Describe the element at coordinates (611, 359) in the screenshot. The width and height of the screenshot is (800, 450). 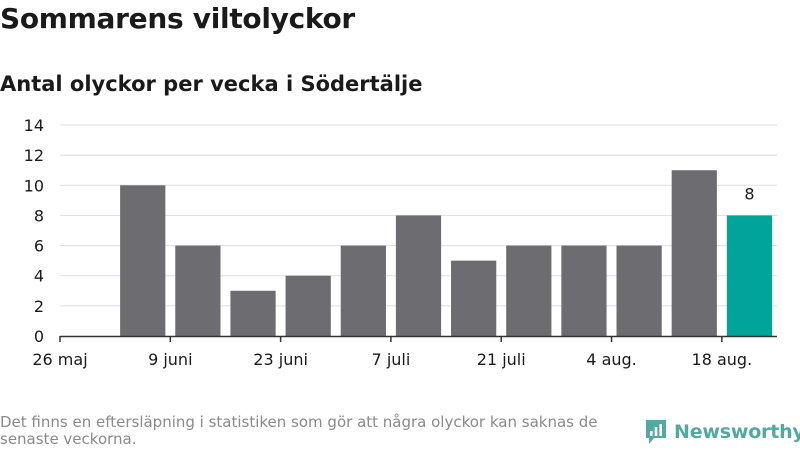
I see `x-tick-label: 4 aug.` at that location.